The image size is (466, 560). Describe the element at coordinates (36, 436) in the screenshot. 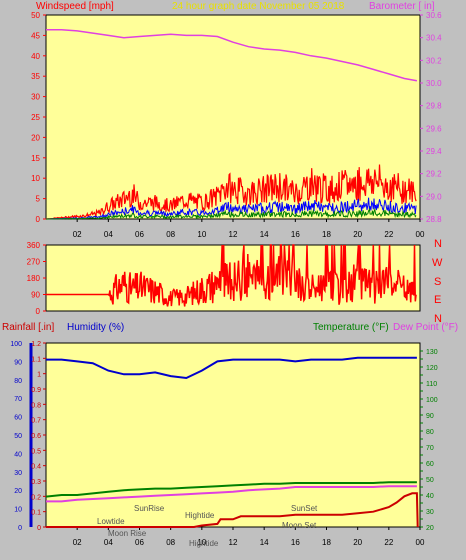

I see `rain-tick-label-0.6: 0.6` at that location.